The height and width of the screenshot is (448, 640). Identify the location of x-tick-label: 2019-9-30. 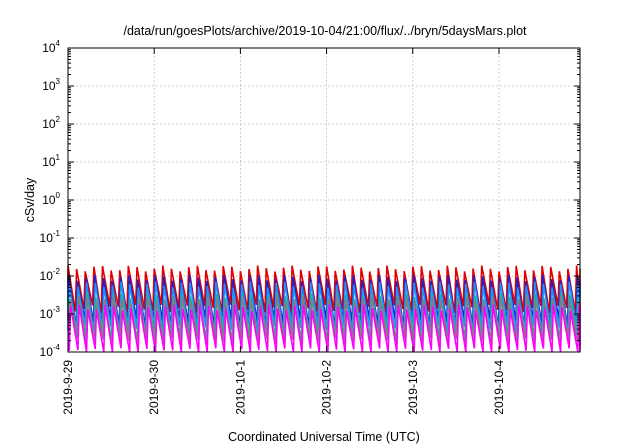
(154, 387).